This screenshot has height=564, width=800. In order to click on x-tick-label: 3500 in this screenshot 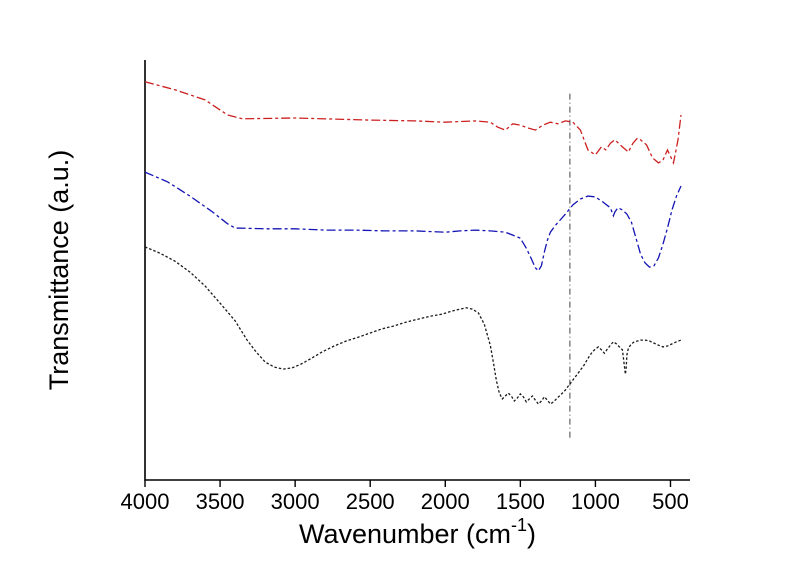, I will do `click(220, 501)`.